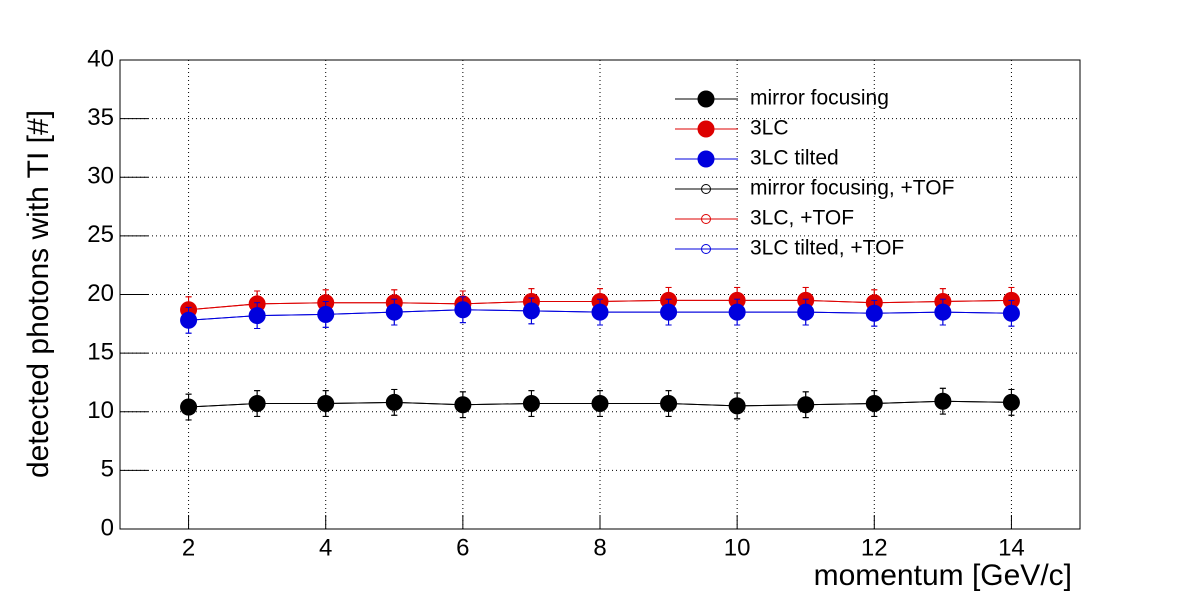 The width and height of the screenshot is (1200, 600). What do you see at coordinates (100, 58) in the screenshot?
I see `y-tick-label: 40` at bounding box center [100, 58].